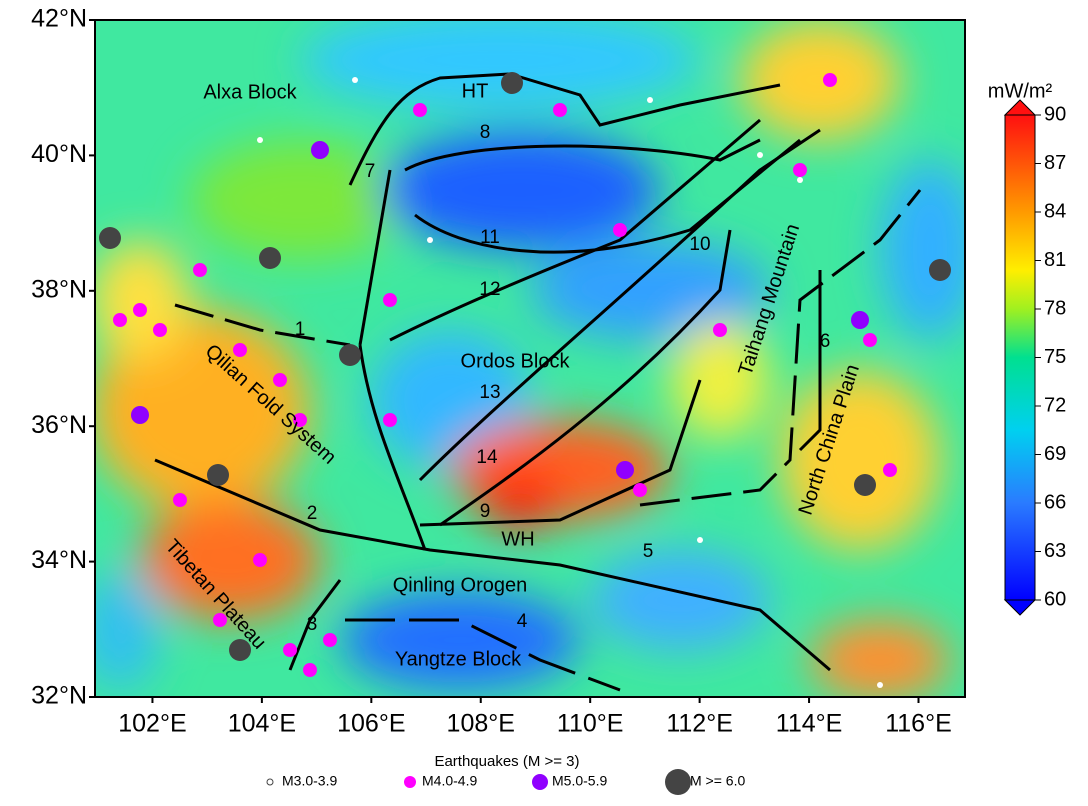 The width and height of the screenshot is (1088, 806). What do you see at coordinates (506, 761) in the screenshot?
I see `legend-title: Earthquakes (M >= 3)` at bounding box center [506, 761].